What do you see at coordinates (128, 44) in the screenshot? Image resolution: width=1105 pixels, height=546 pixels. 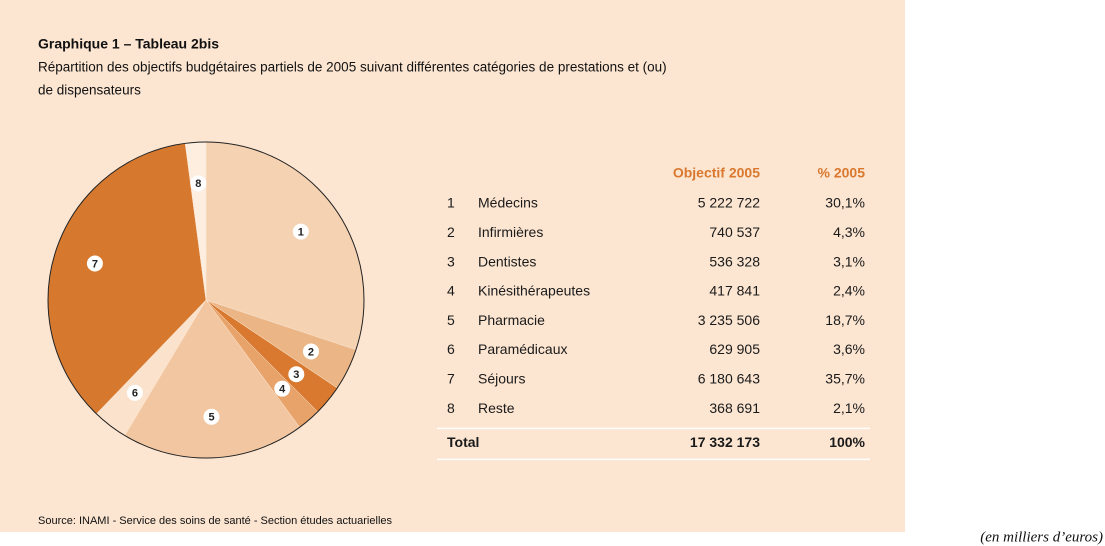 I see `title: Graphique 1 – Tableau 2bis` at bounding box center [128, 44].